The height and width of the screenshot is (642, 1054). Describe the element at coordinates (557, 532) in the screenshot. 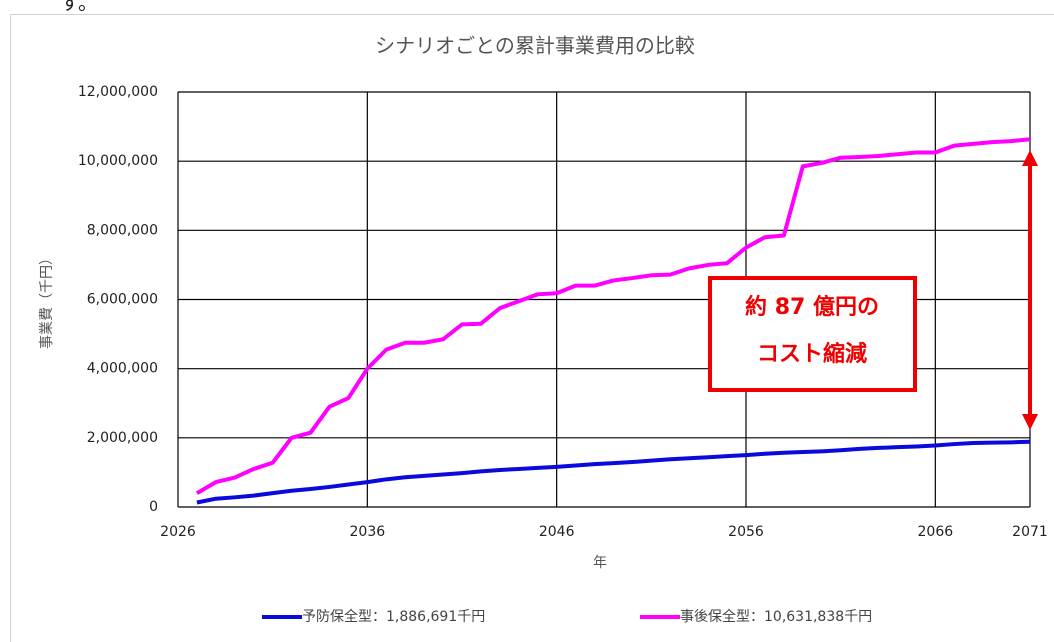

I see `x-tick-label: 2046` at that location.